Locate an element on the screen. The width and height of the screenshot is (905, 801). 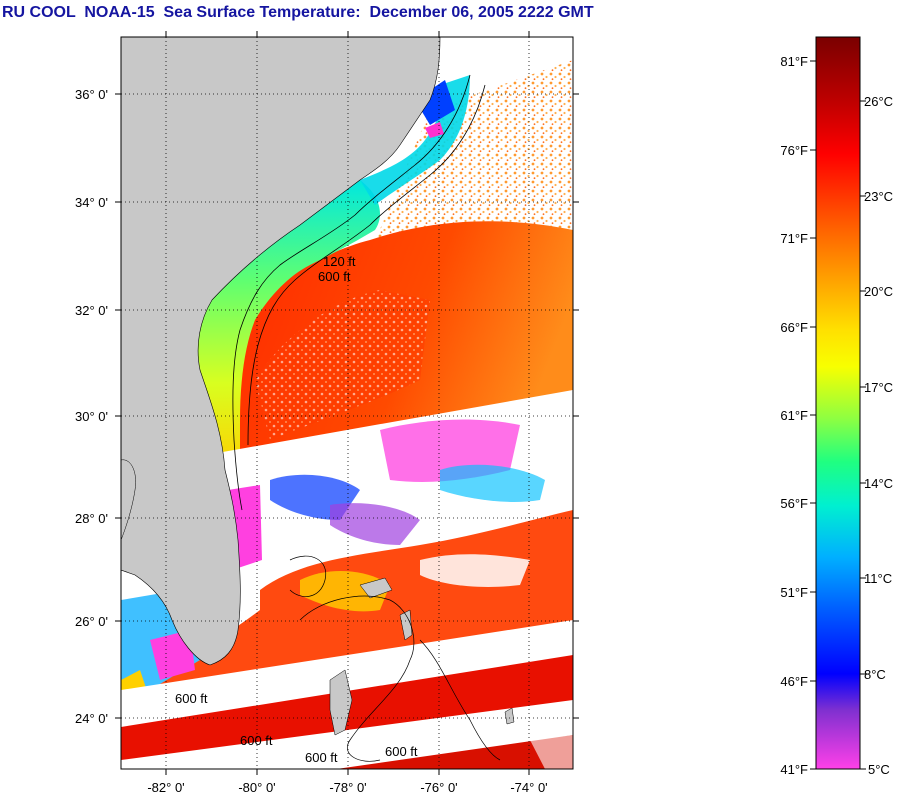
isobath-600ft is located at coordinates (366, 265).